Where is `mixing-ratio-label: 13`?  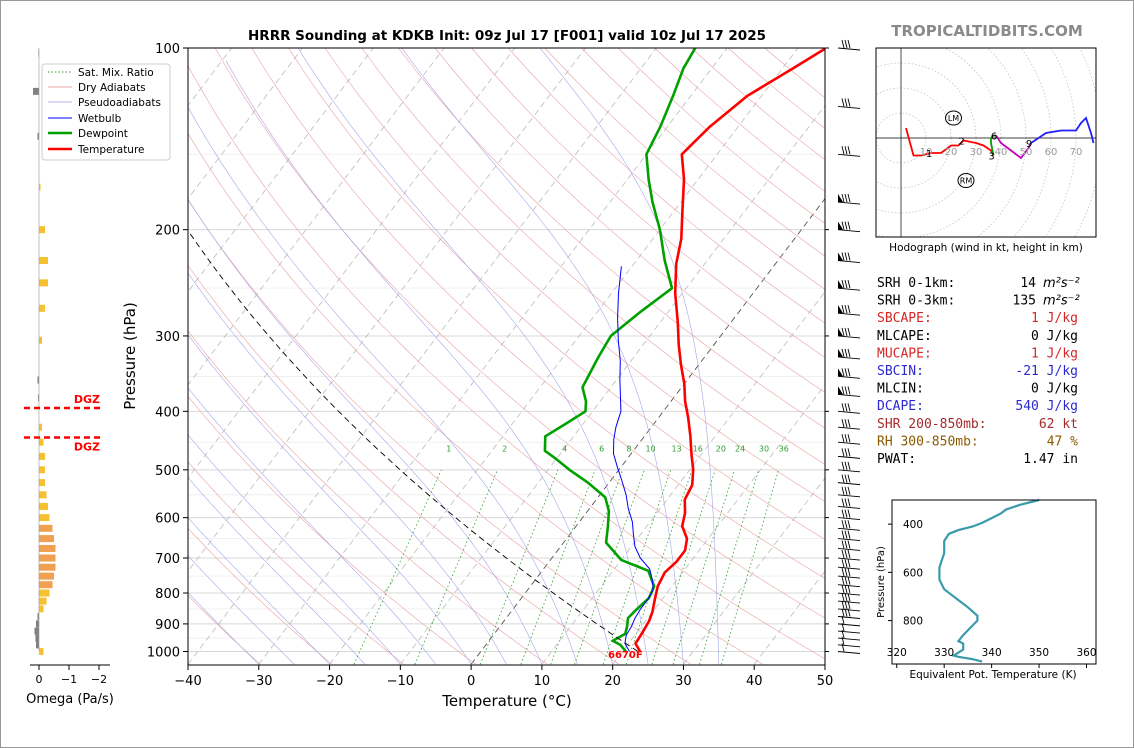 mixing-ratio-label: 13 is located at coordinates (677, 449).